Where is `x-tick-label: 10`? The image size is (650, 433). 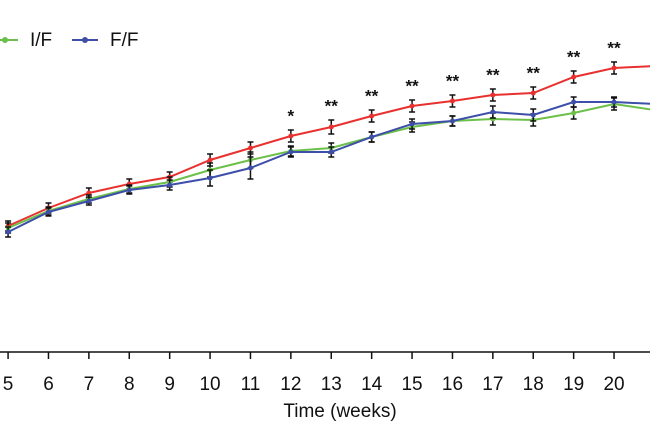 x-tick-label: 10 is located at coordinates (209, 384).